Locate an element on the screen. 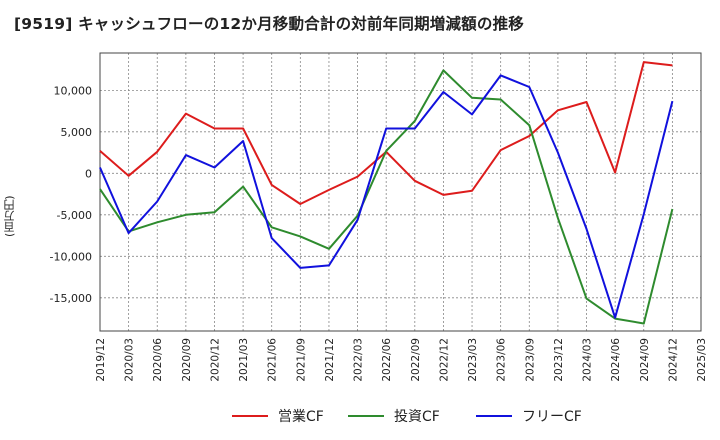 This screenshot has height=440, width=720. x-tick-label: 2025/03 is located at coordinates (702, 360).